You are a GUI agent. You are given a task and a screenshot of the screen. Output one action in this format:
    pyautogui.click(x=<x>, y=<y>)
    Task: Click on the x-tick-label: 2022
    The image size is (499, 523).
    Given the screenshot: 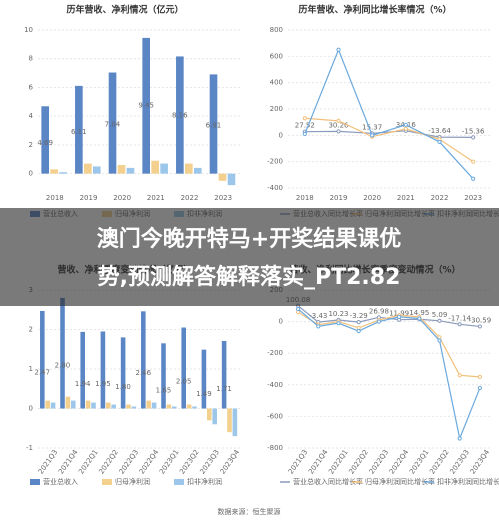 What is the action you would take?
    pyautogui.click(x=440, y=198)
    